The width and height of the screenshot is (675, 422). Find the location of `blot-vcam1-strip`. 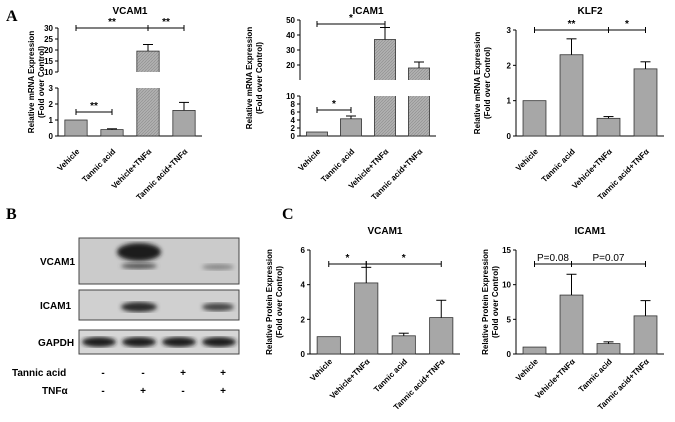

blot-vcam1-strip is located at coordinates (159, 261).